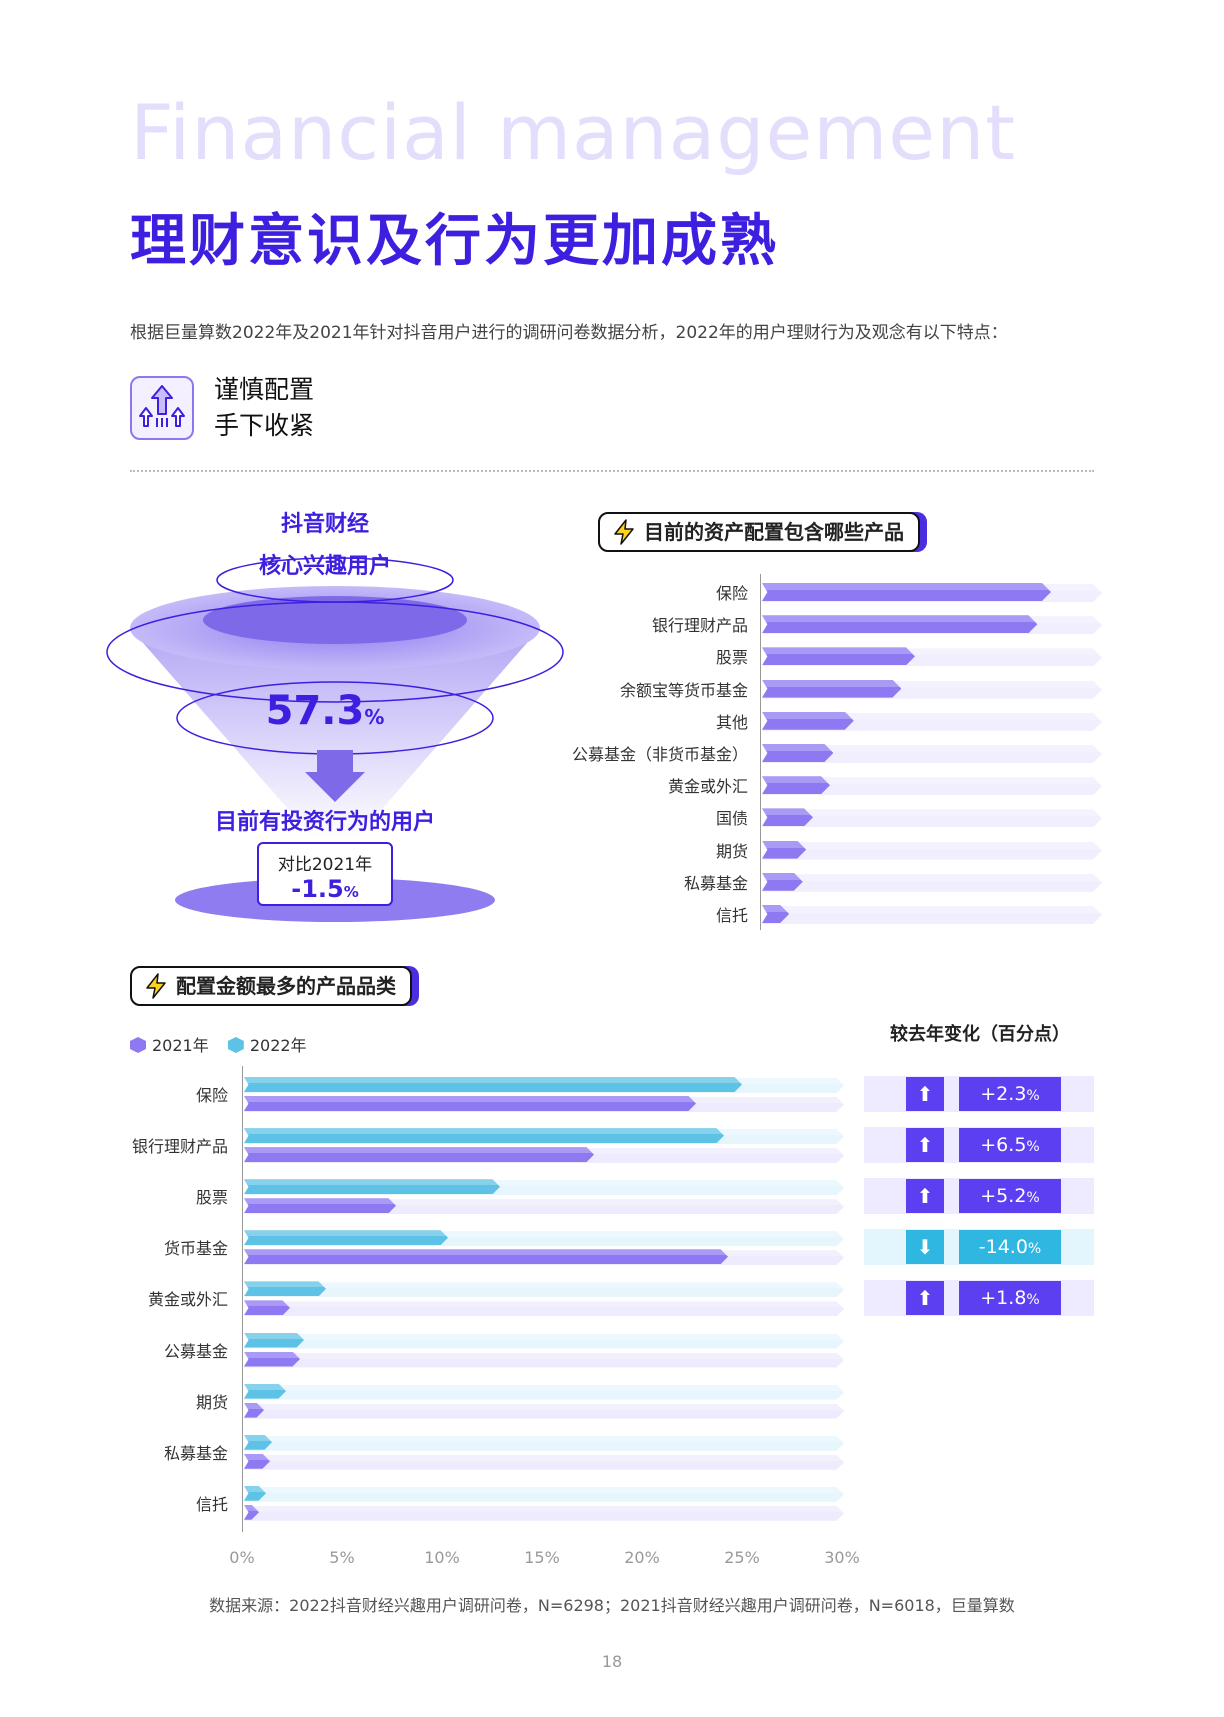 This screenshot has height=1717, width=1224. I want to click on compare-value-number: -1.5, so click(317, 889).